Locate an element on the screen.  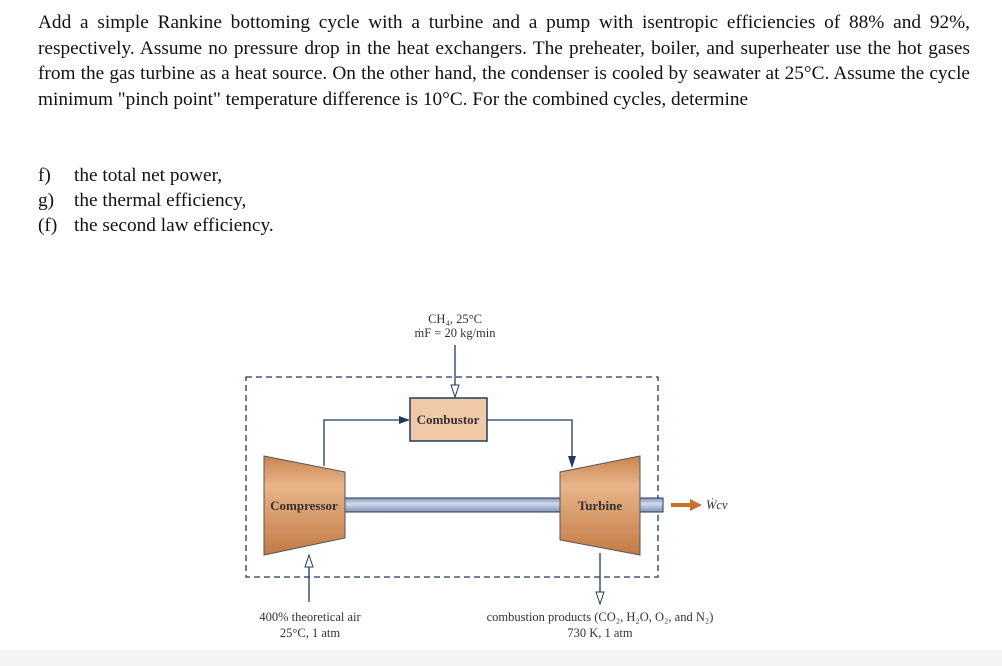
air-label-1: 400% theoretical air is located at coordinates (310, 617).